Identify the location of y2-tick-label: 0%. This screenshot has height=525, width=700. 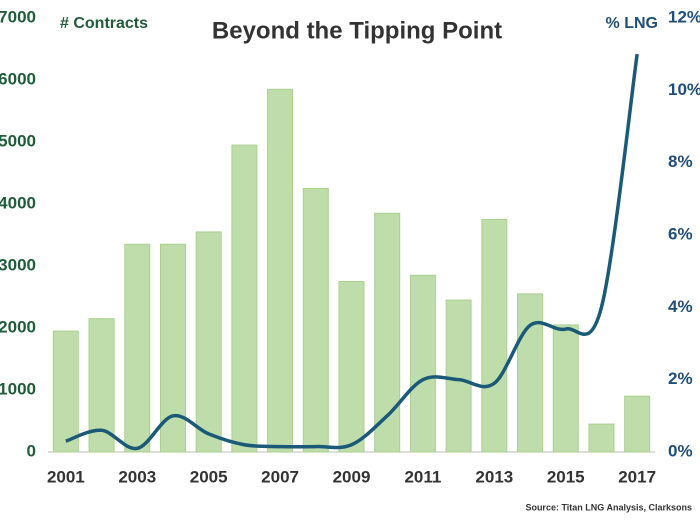
(680, 450).